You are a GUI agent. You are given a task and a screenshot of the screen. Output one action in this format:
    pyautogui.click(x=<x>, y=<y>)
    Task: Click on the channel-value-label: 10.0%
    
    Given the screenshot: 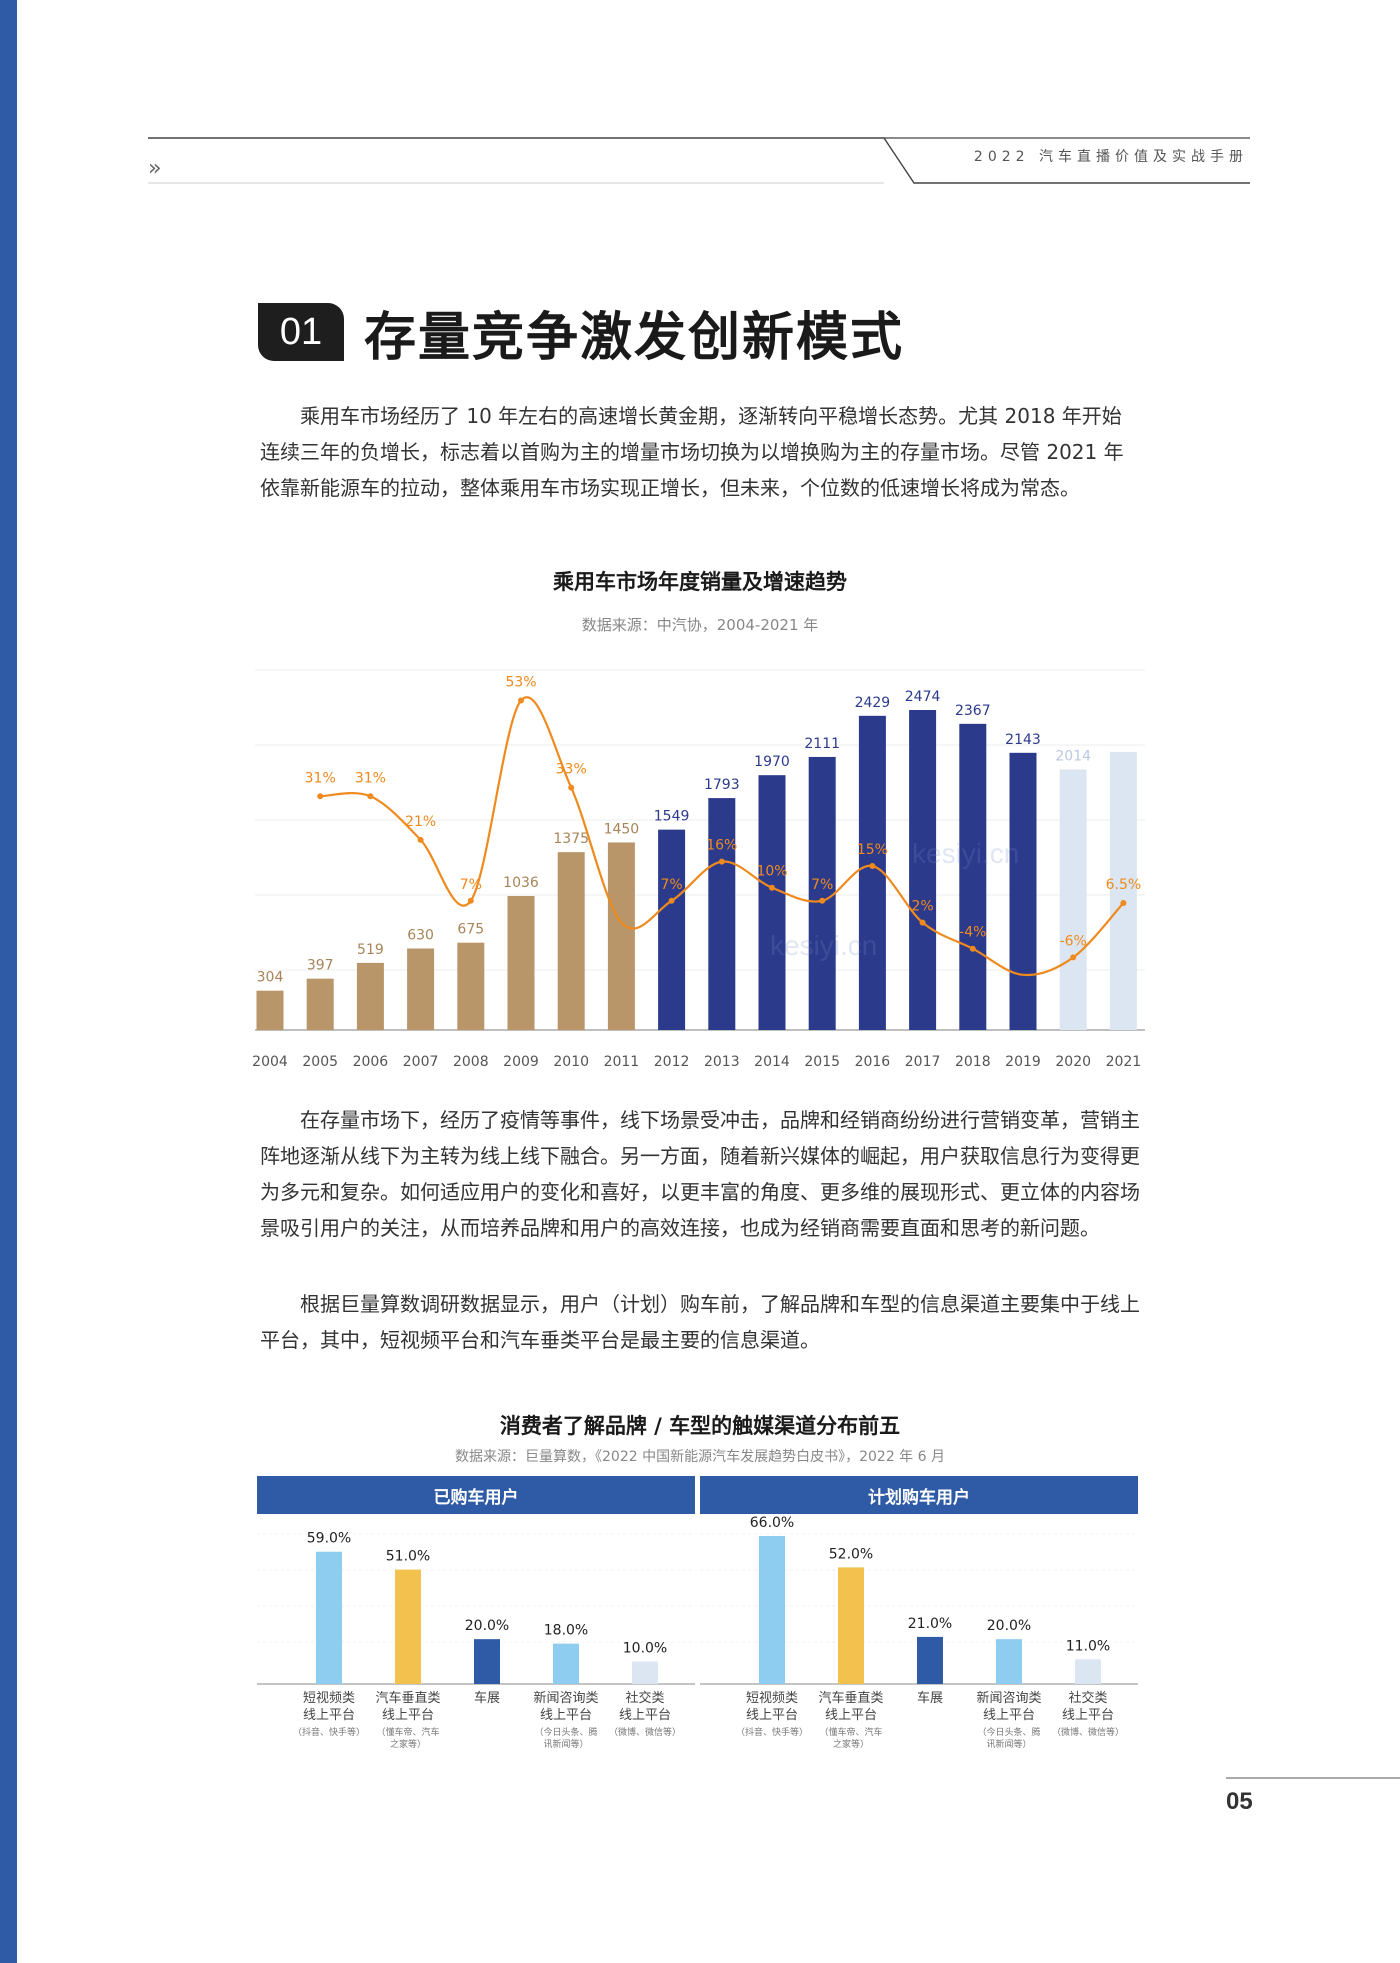 What is the action you would take?
    pyautogui.click(x=645, y=1649)
    